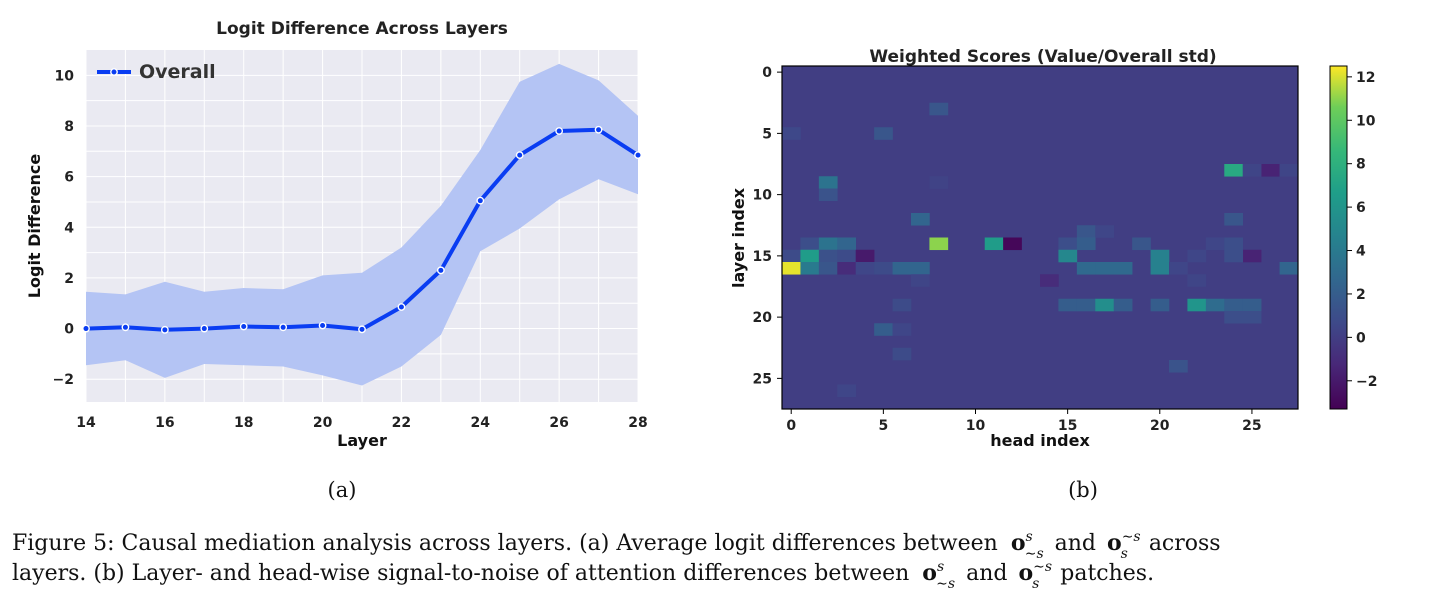 This screenshot has width=1455, height=611. What do you see at coordinates (164, 423) in the screenshot?
I see `x-tick-label: 16` at bounding box center [164, 423].